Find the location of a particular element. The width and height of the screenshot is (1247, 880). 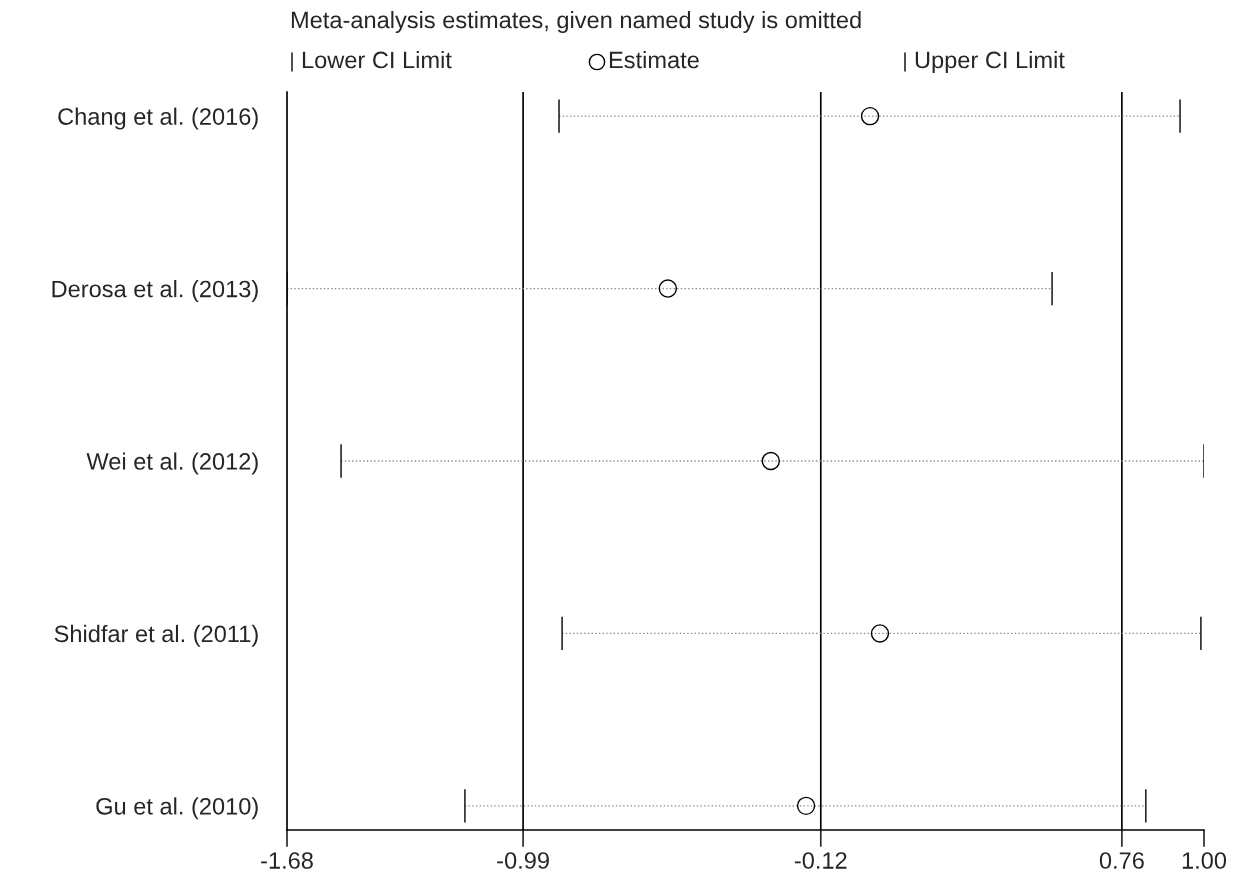

y-tick-label: Wei et al. (2012) is located at coordinates (172, 463).